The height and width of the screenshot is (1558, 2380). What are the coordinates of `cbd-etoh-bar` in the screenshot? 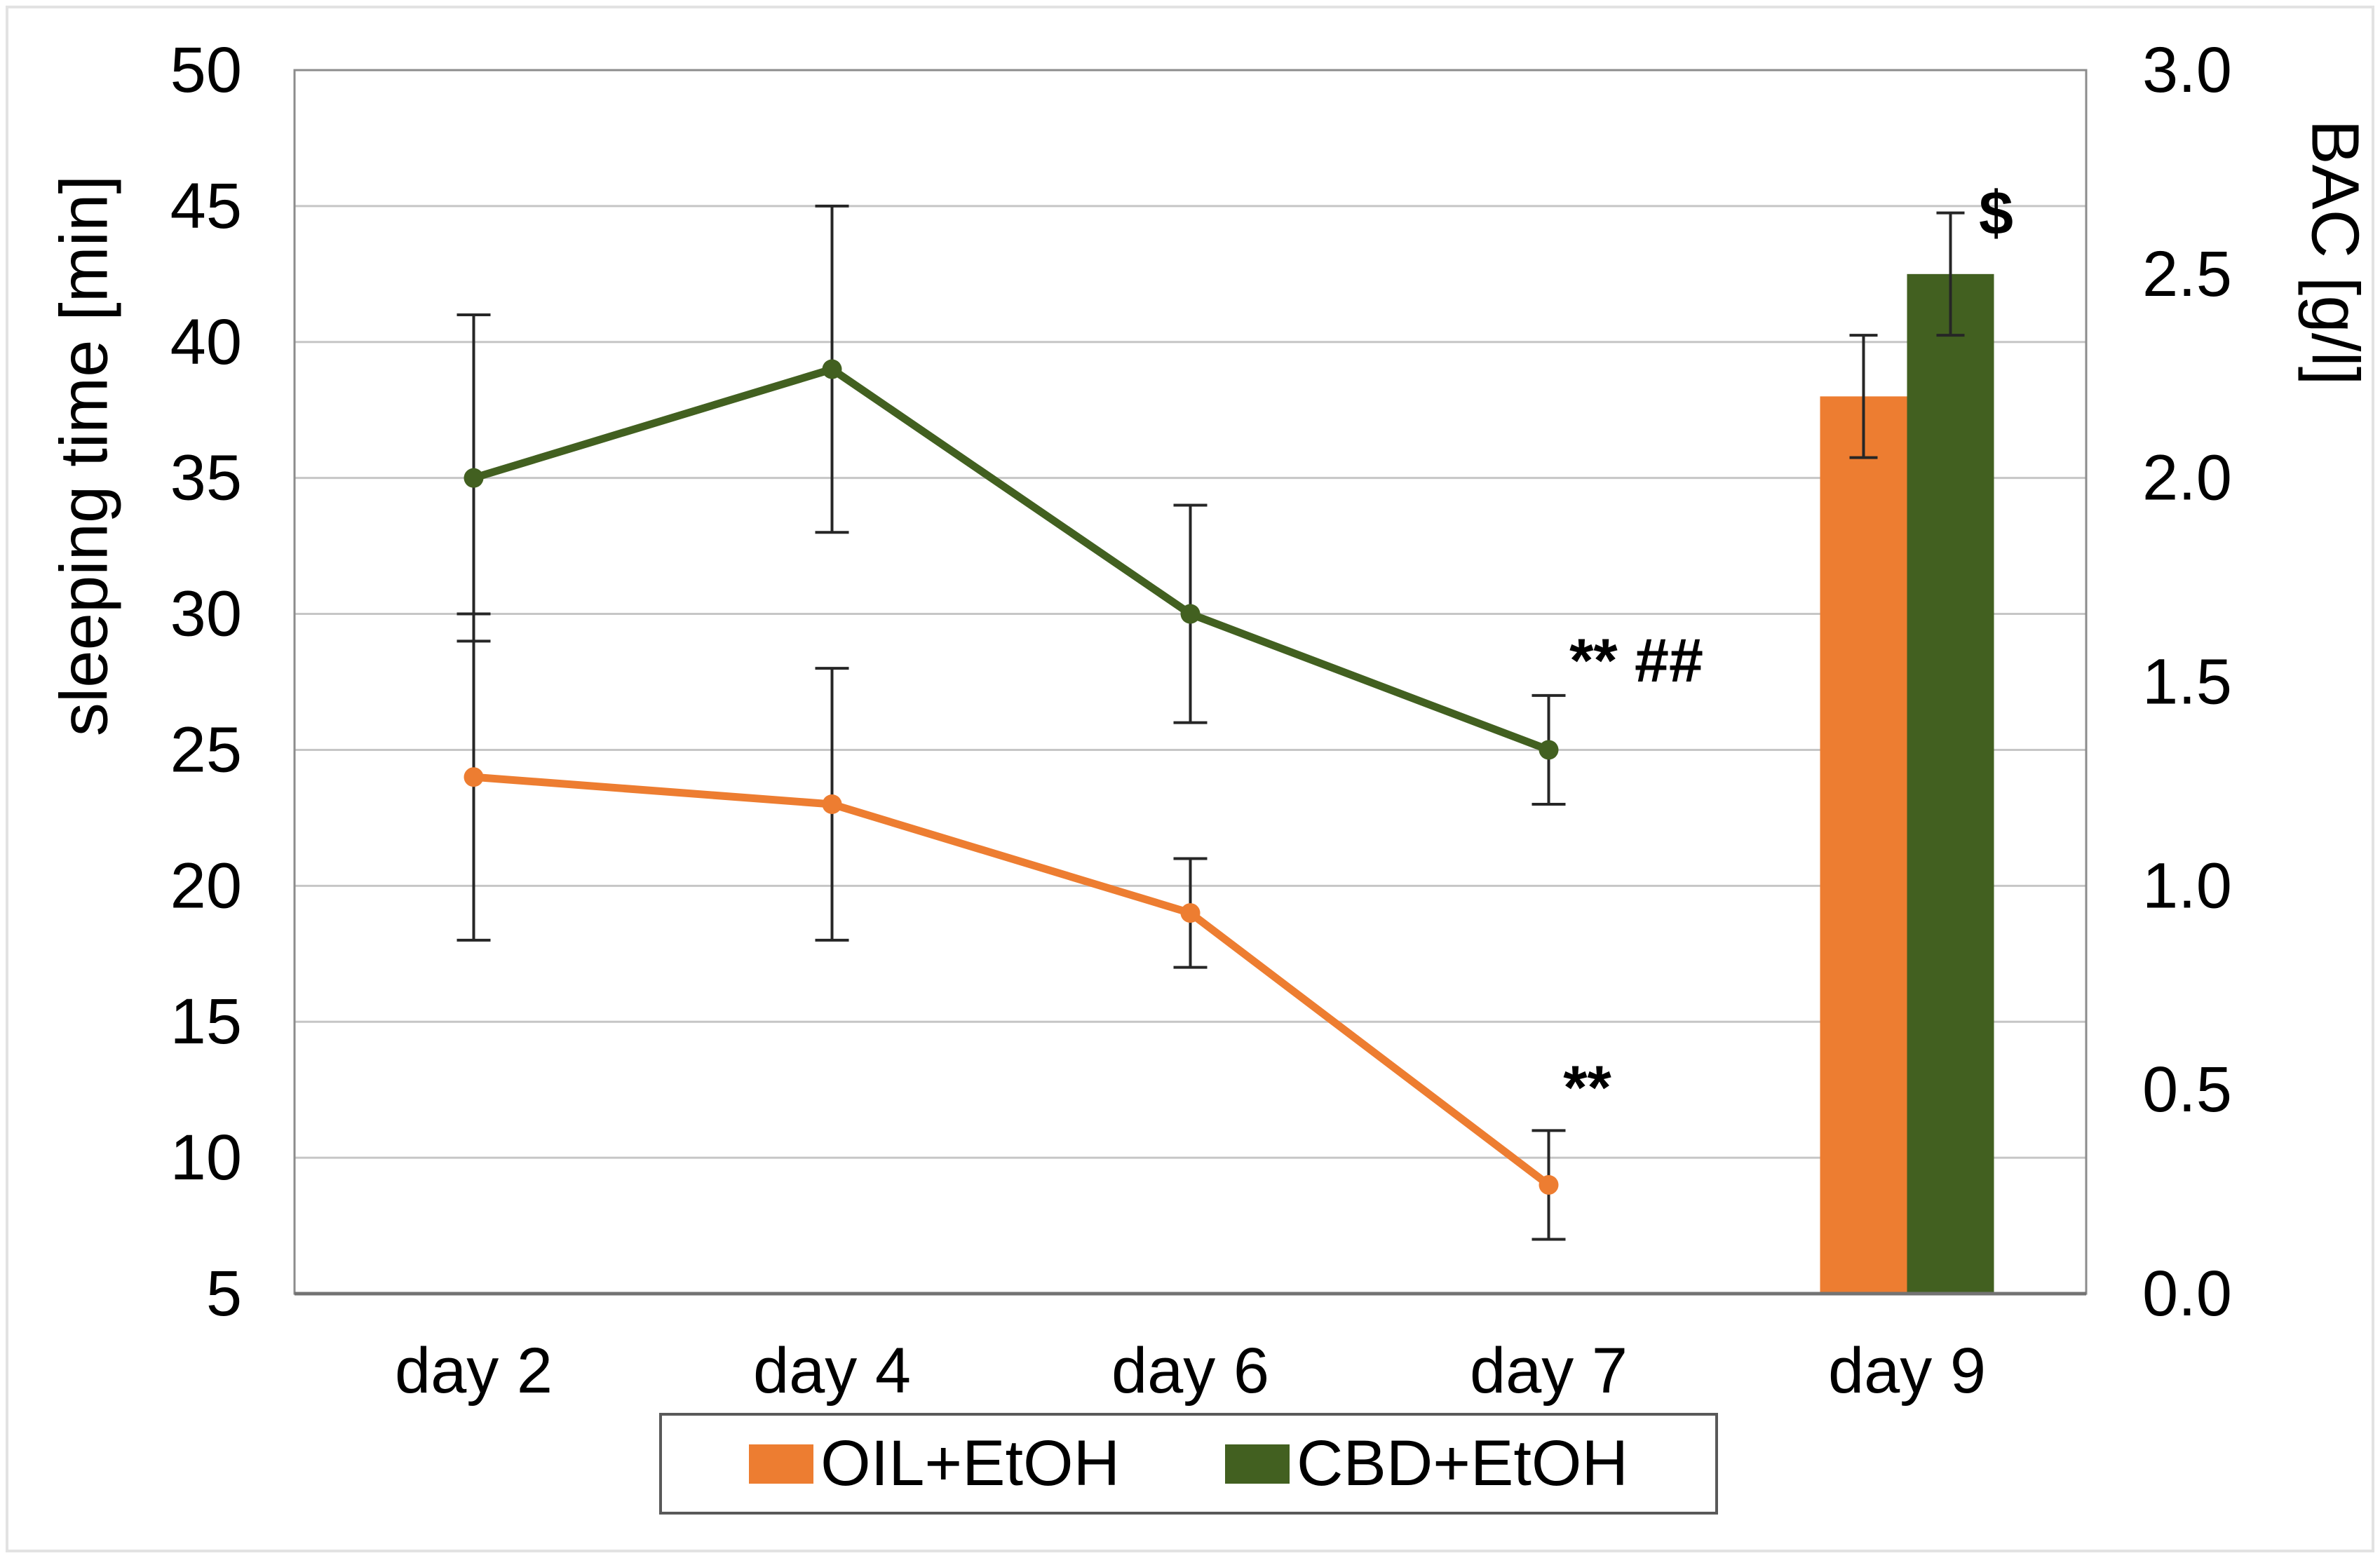 It's located at (1950, 784).